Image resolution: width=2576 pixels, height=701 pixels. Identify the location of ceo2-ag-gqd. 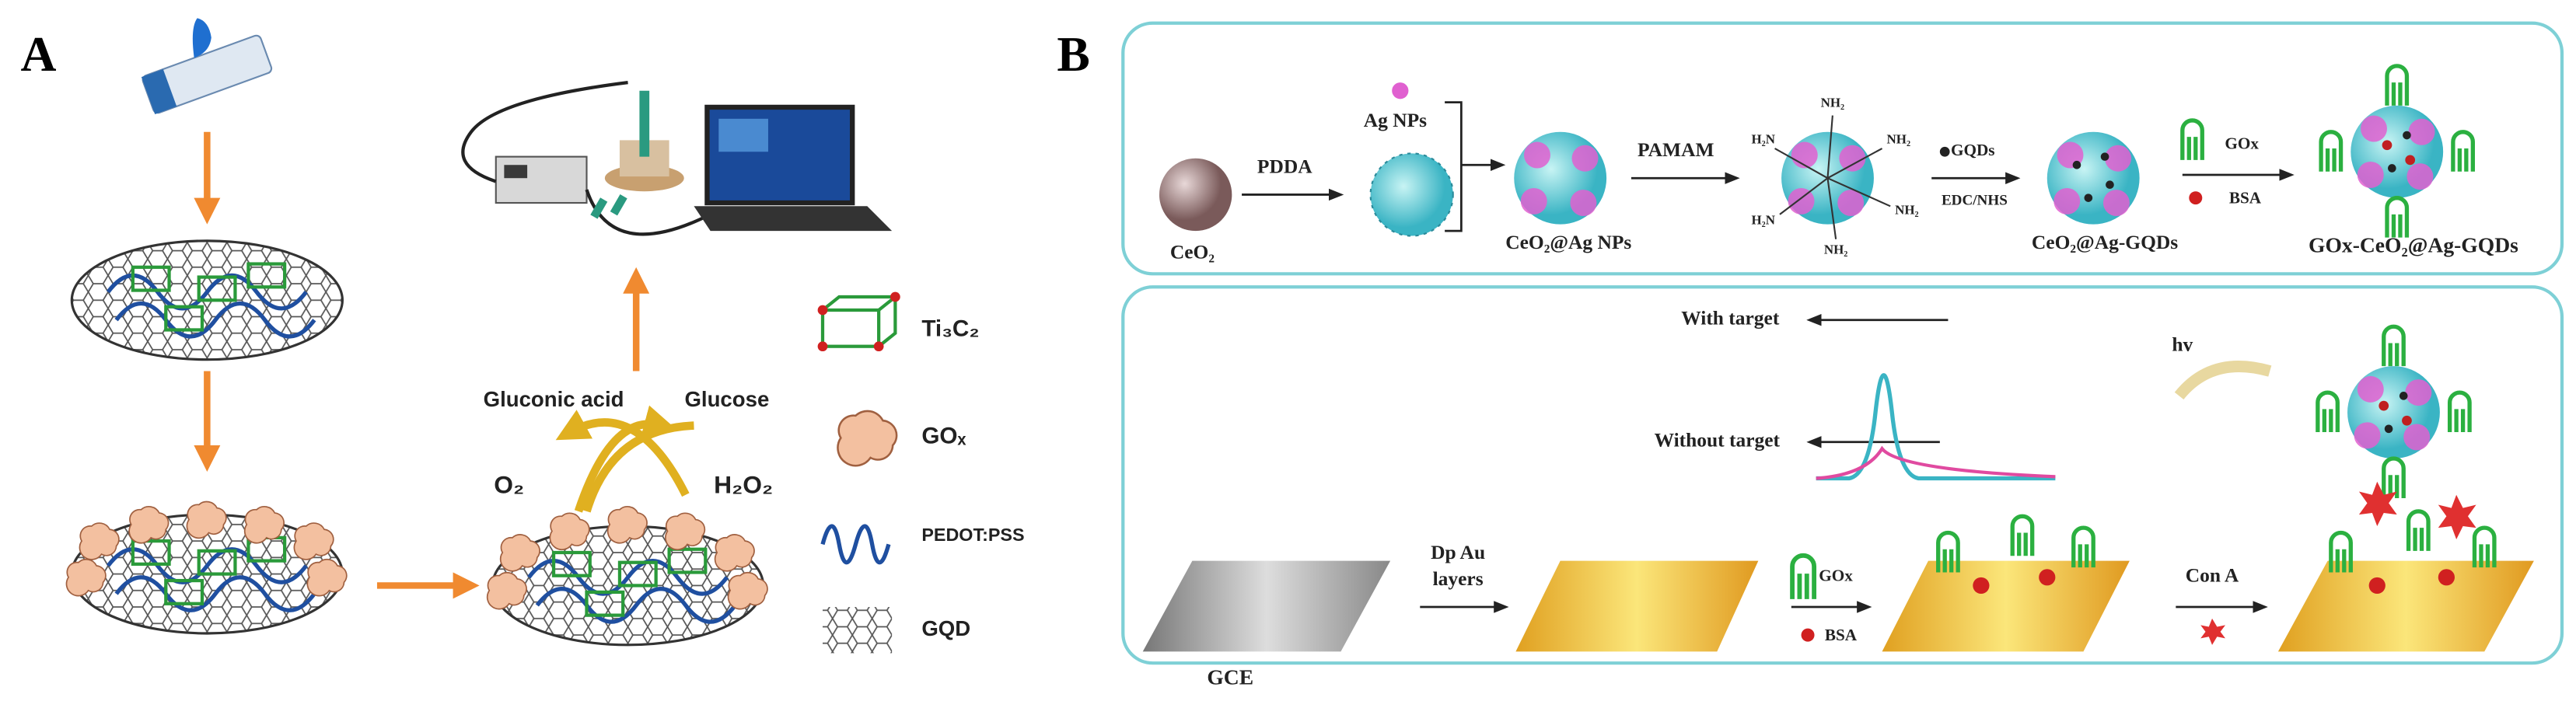
(2093, 178).